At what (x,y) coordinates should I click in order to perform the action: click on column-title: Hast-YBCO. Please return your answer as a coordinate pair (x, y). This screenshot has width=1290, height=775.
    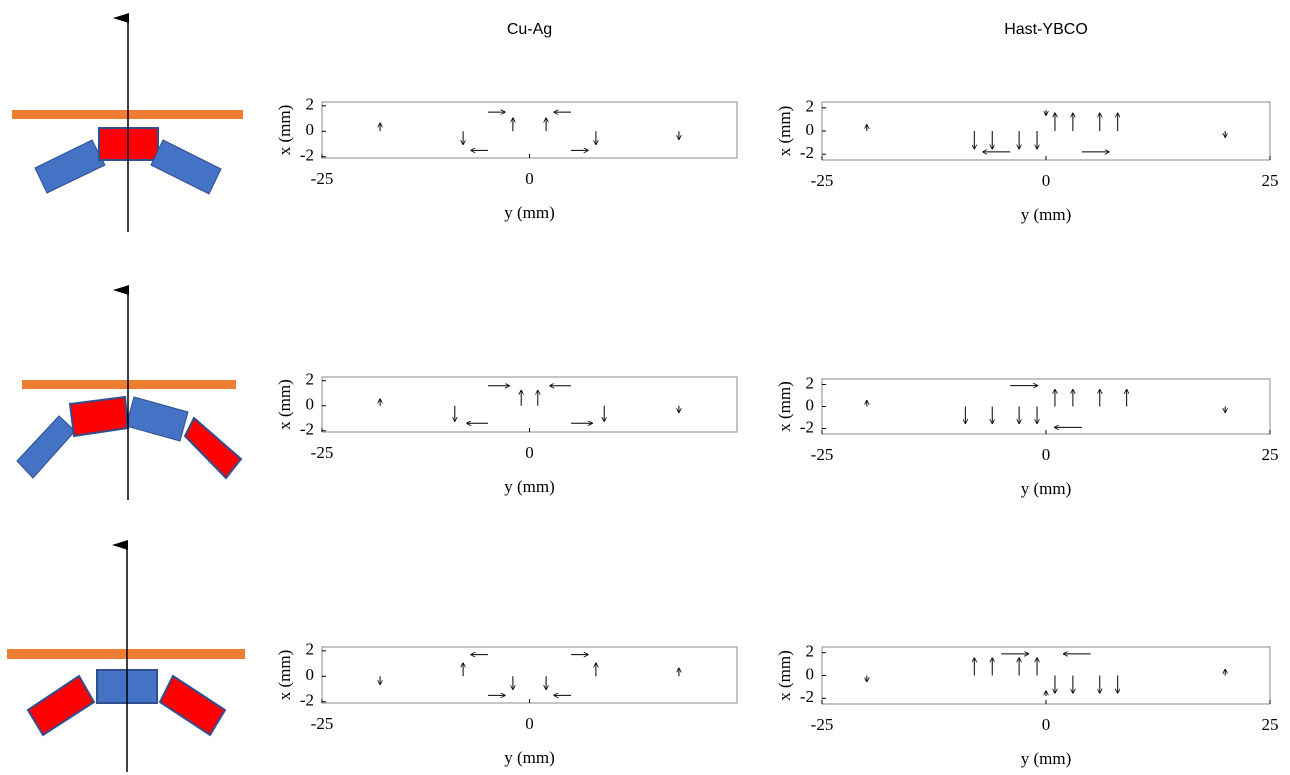
    Looking at the image, I should click on (1046, 29).